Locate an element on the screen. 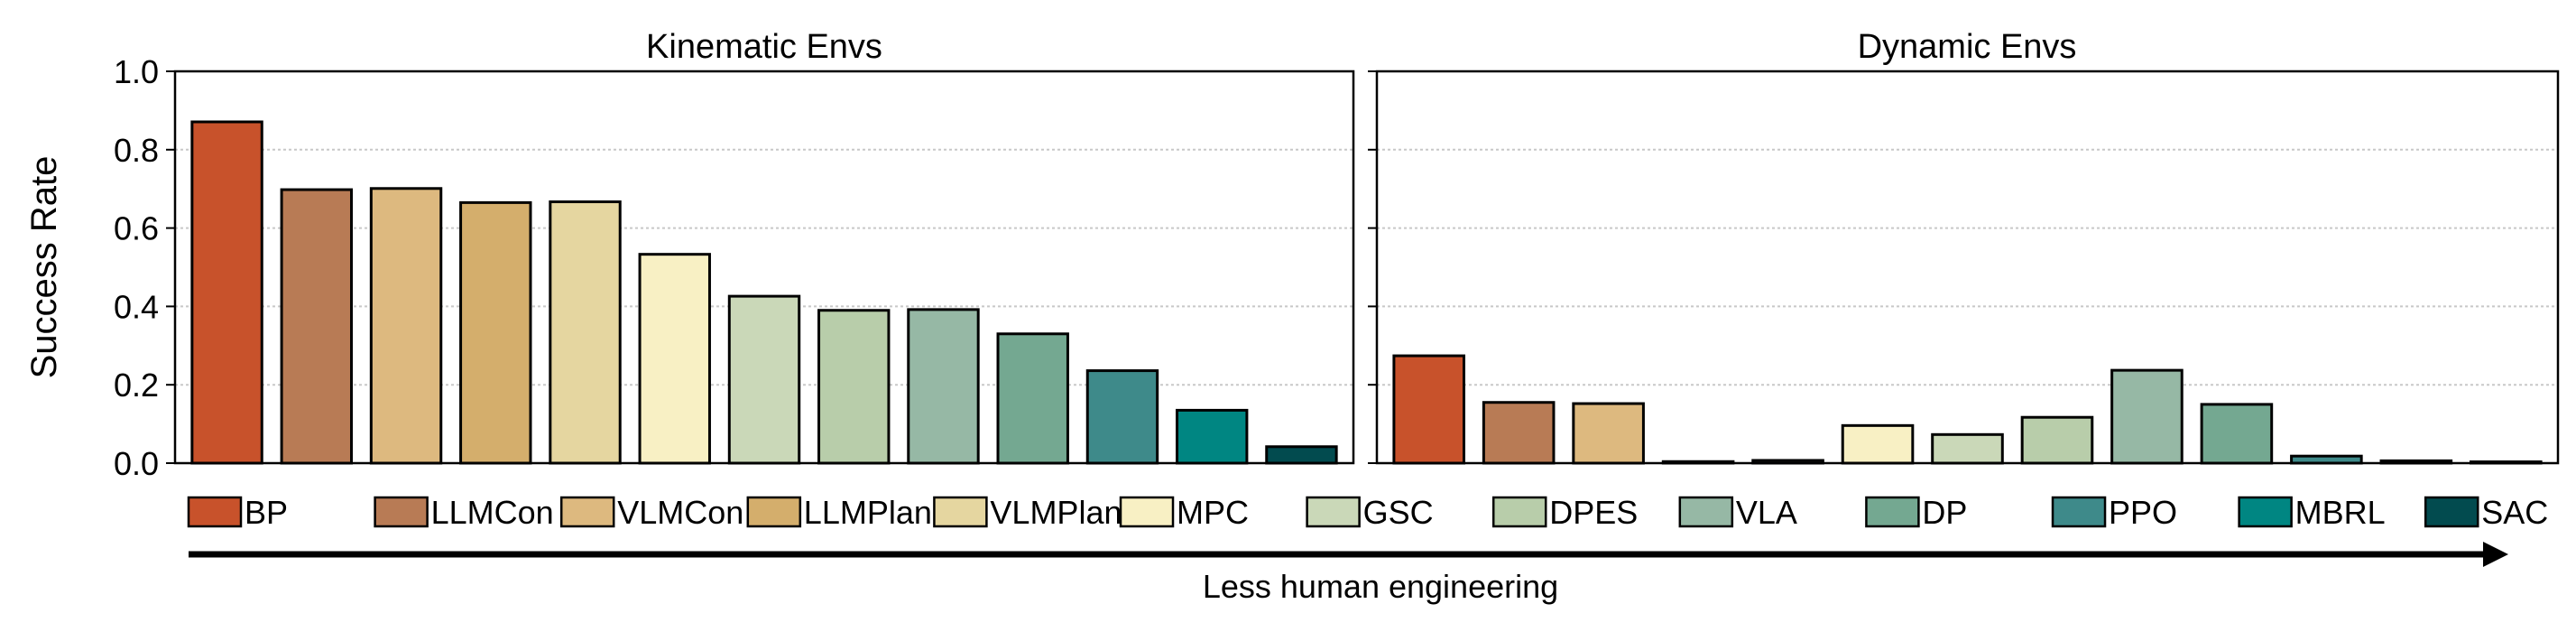  y-tick-label: 0.6 is located at coordinates (136, 228).